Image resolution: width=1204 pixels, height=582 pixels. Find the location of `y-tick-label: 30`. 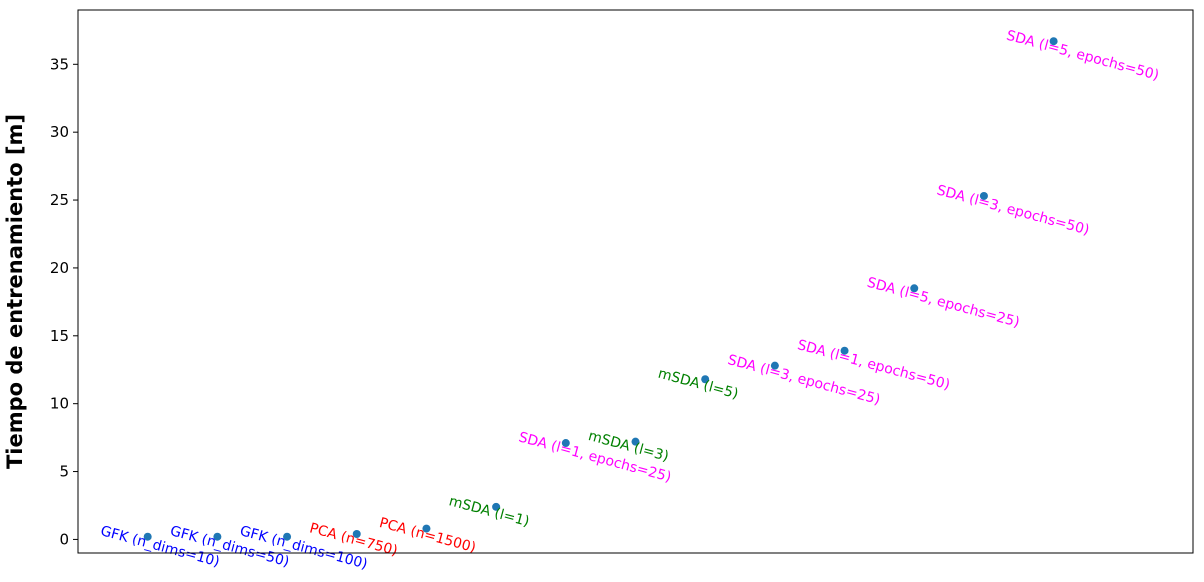

y-tick-label: 30 is located at coordinates (59, 132).